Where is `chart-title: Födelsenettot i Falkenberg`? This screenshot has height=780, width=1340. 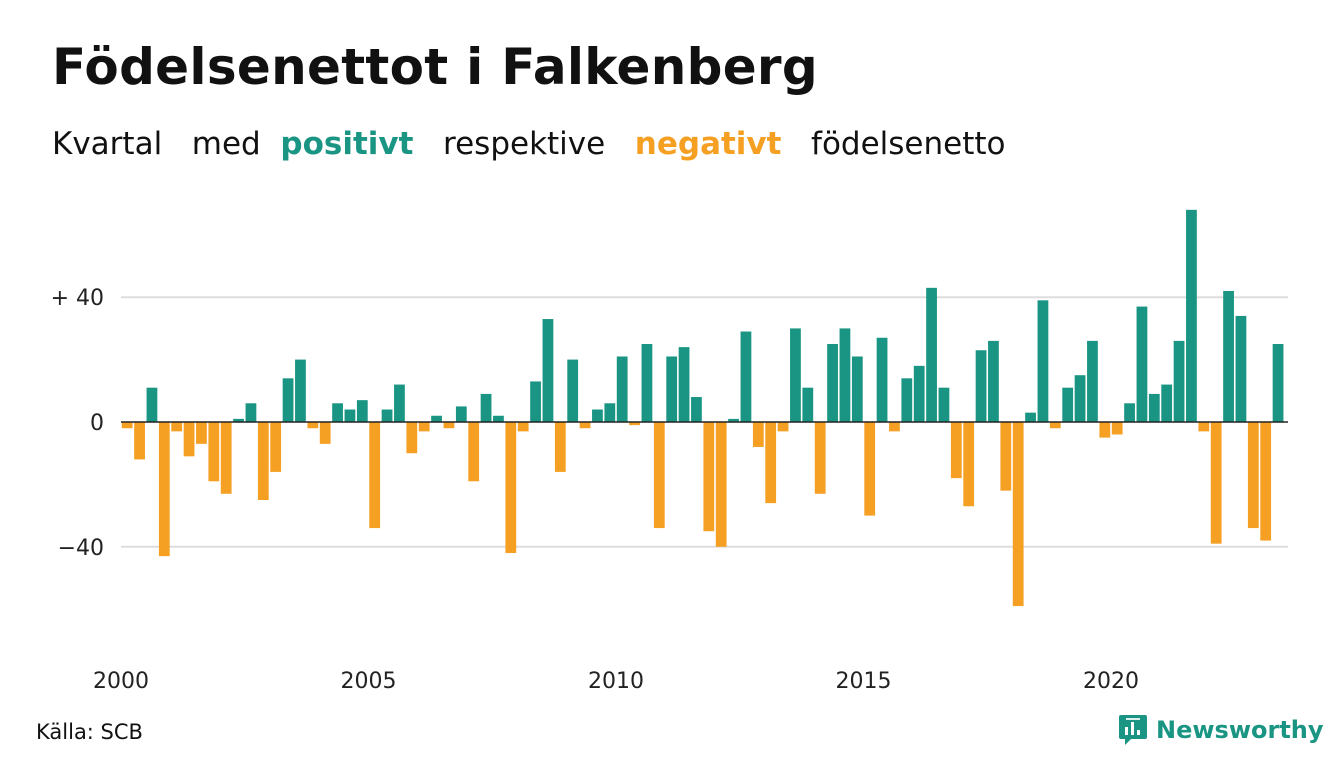 chart-title: Födelsenettot i Falkenberg is located at coordinates (435, 67).